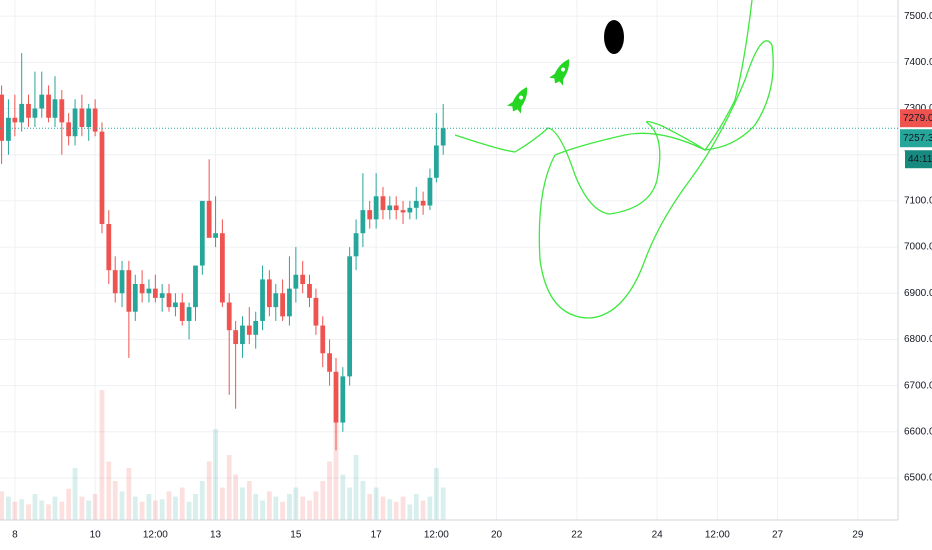 Image resolution: width=932 pixels, height=550 pixels. Describe the element at coordinates (223, 455) in the screenshot. I see `volume-layer` at that location.